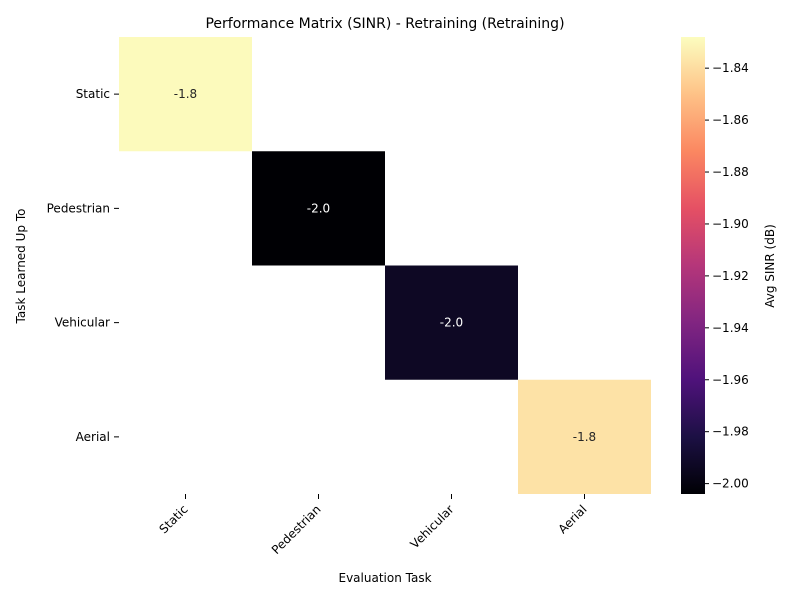 The image size is (800, 604). I want to click on x-axis: Static Pedestrian Vehicular Aerial, so click(373, 525).